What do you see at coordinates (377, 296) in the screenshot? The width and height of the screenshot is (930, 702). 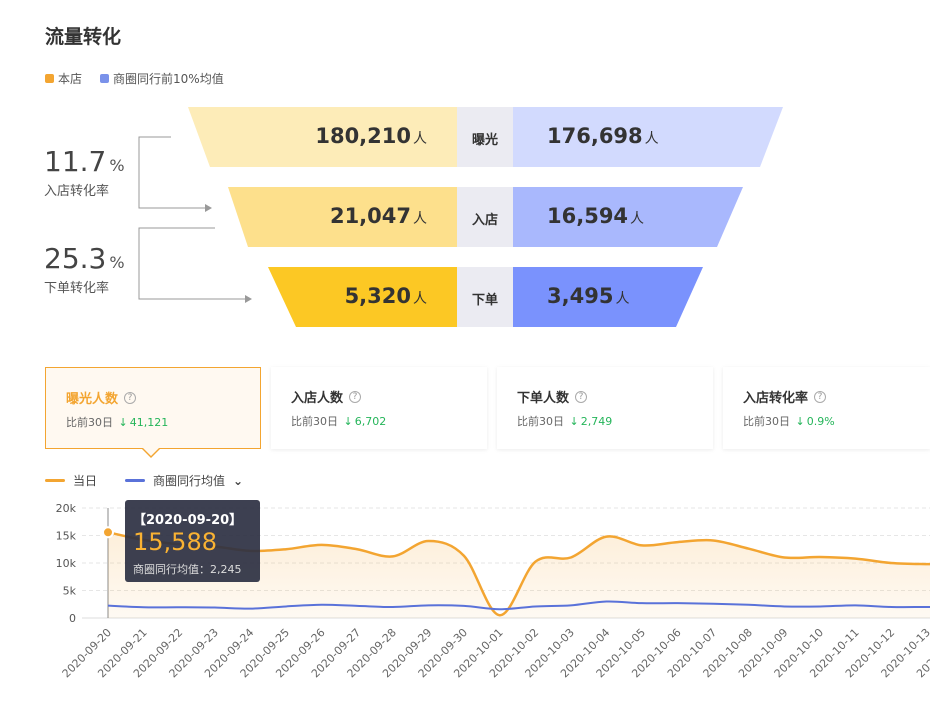 I see `store-order-num: 5,320` at bounding box center [377, 296].